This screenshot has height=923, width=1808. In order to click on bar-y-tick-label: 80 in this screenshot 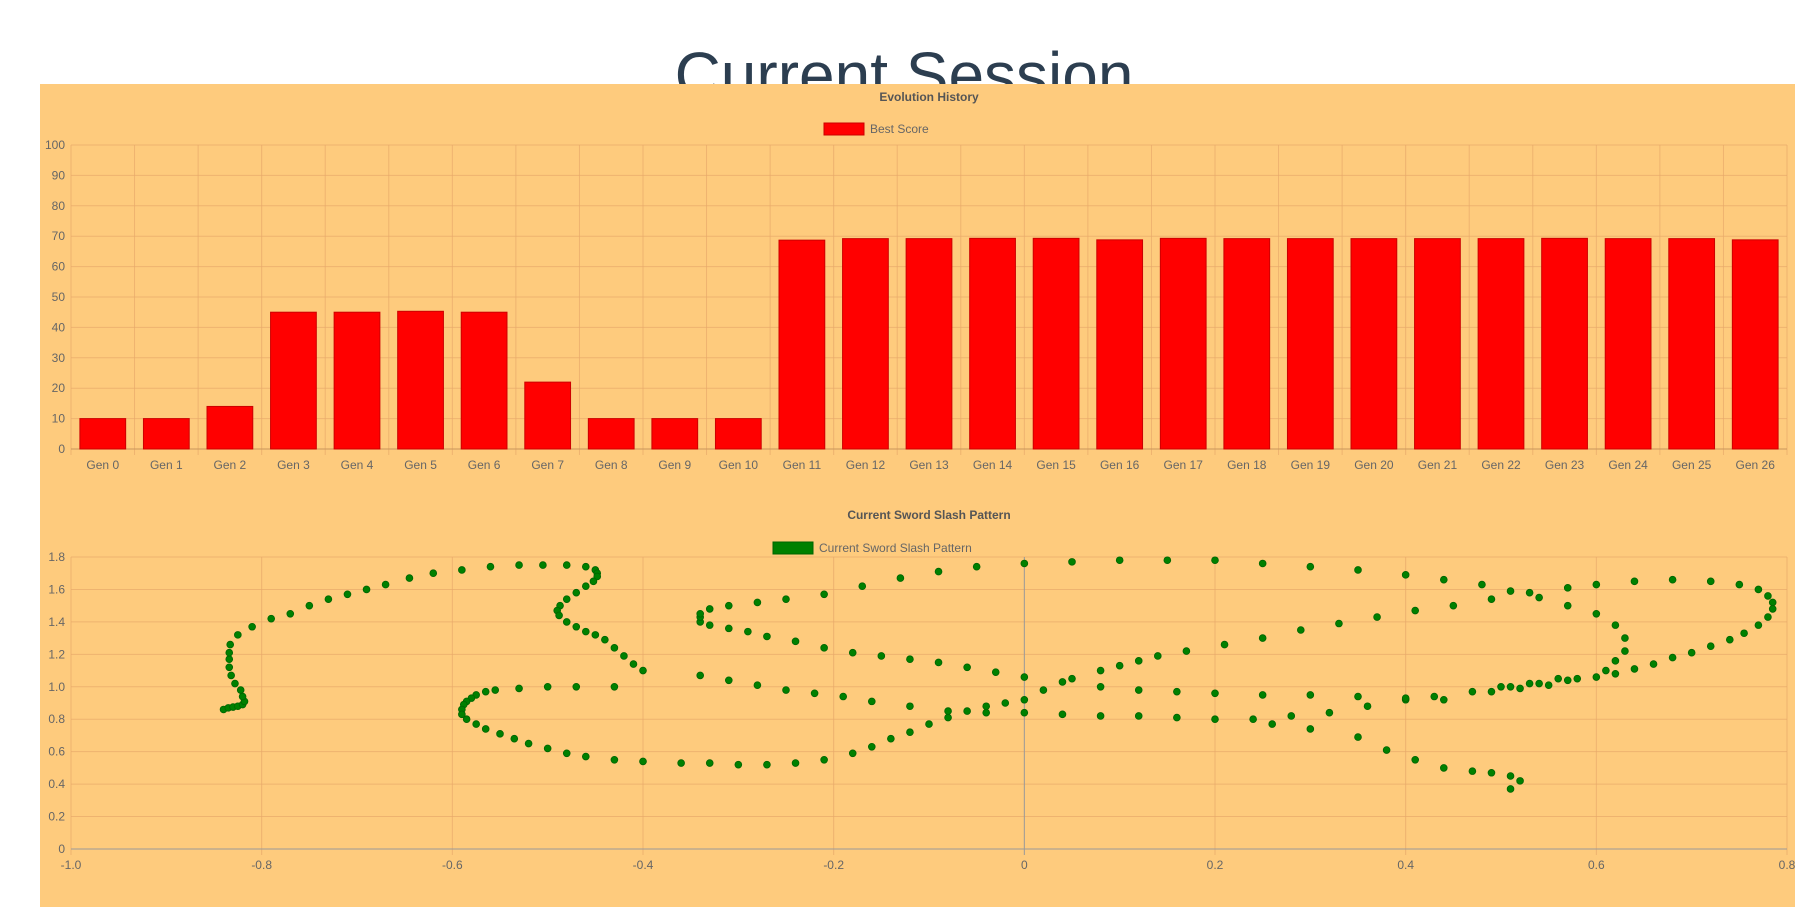, I will do `click(59, 206)`.